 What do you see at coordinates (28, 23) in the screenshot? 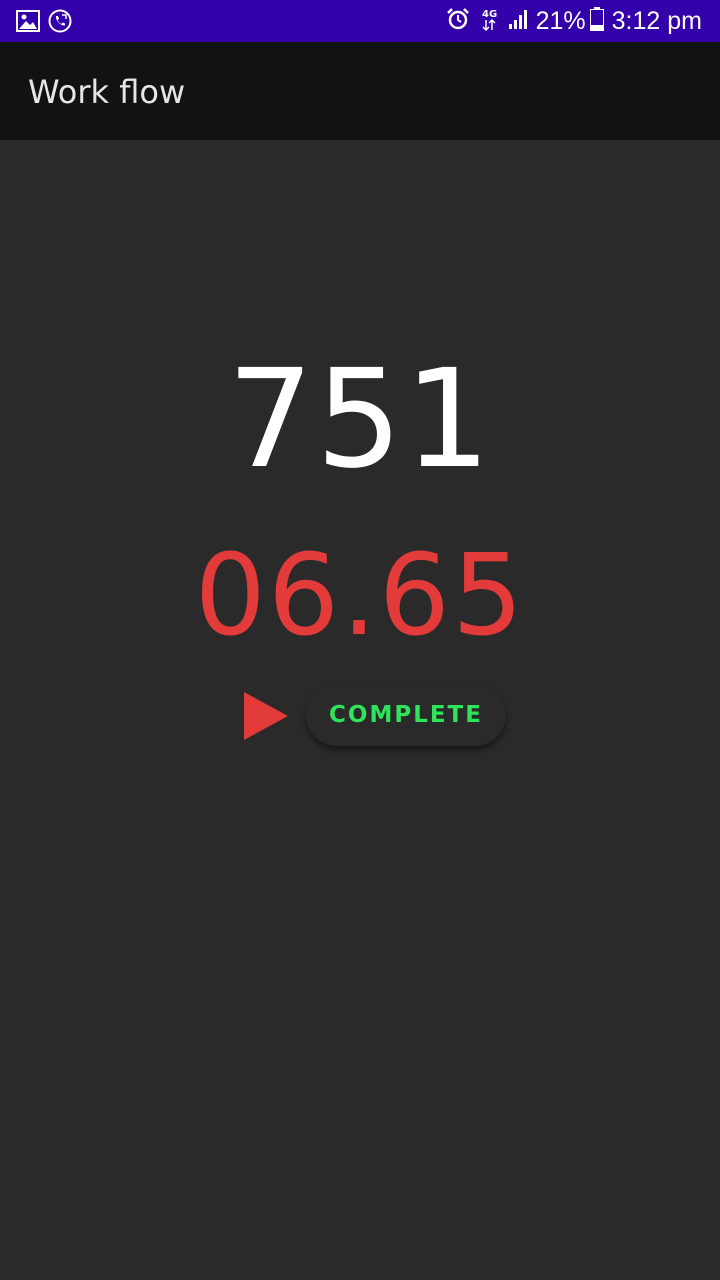
I see `image-icon` at bounding box center [28, 23].